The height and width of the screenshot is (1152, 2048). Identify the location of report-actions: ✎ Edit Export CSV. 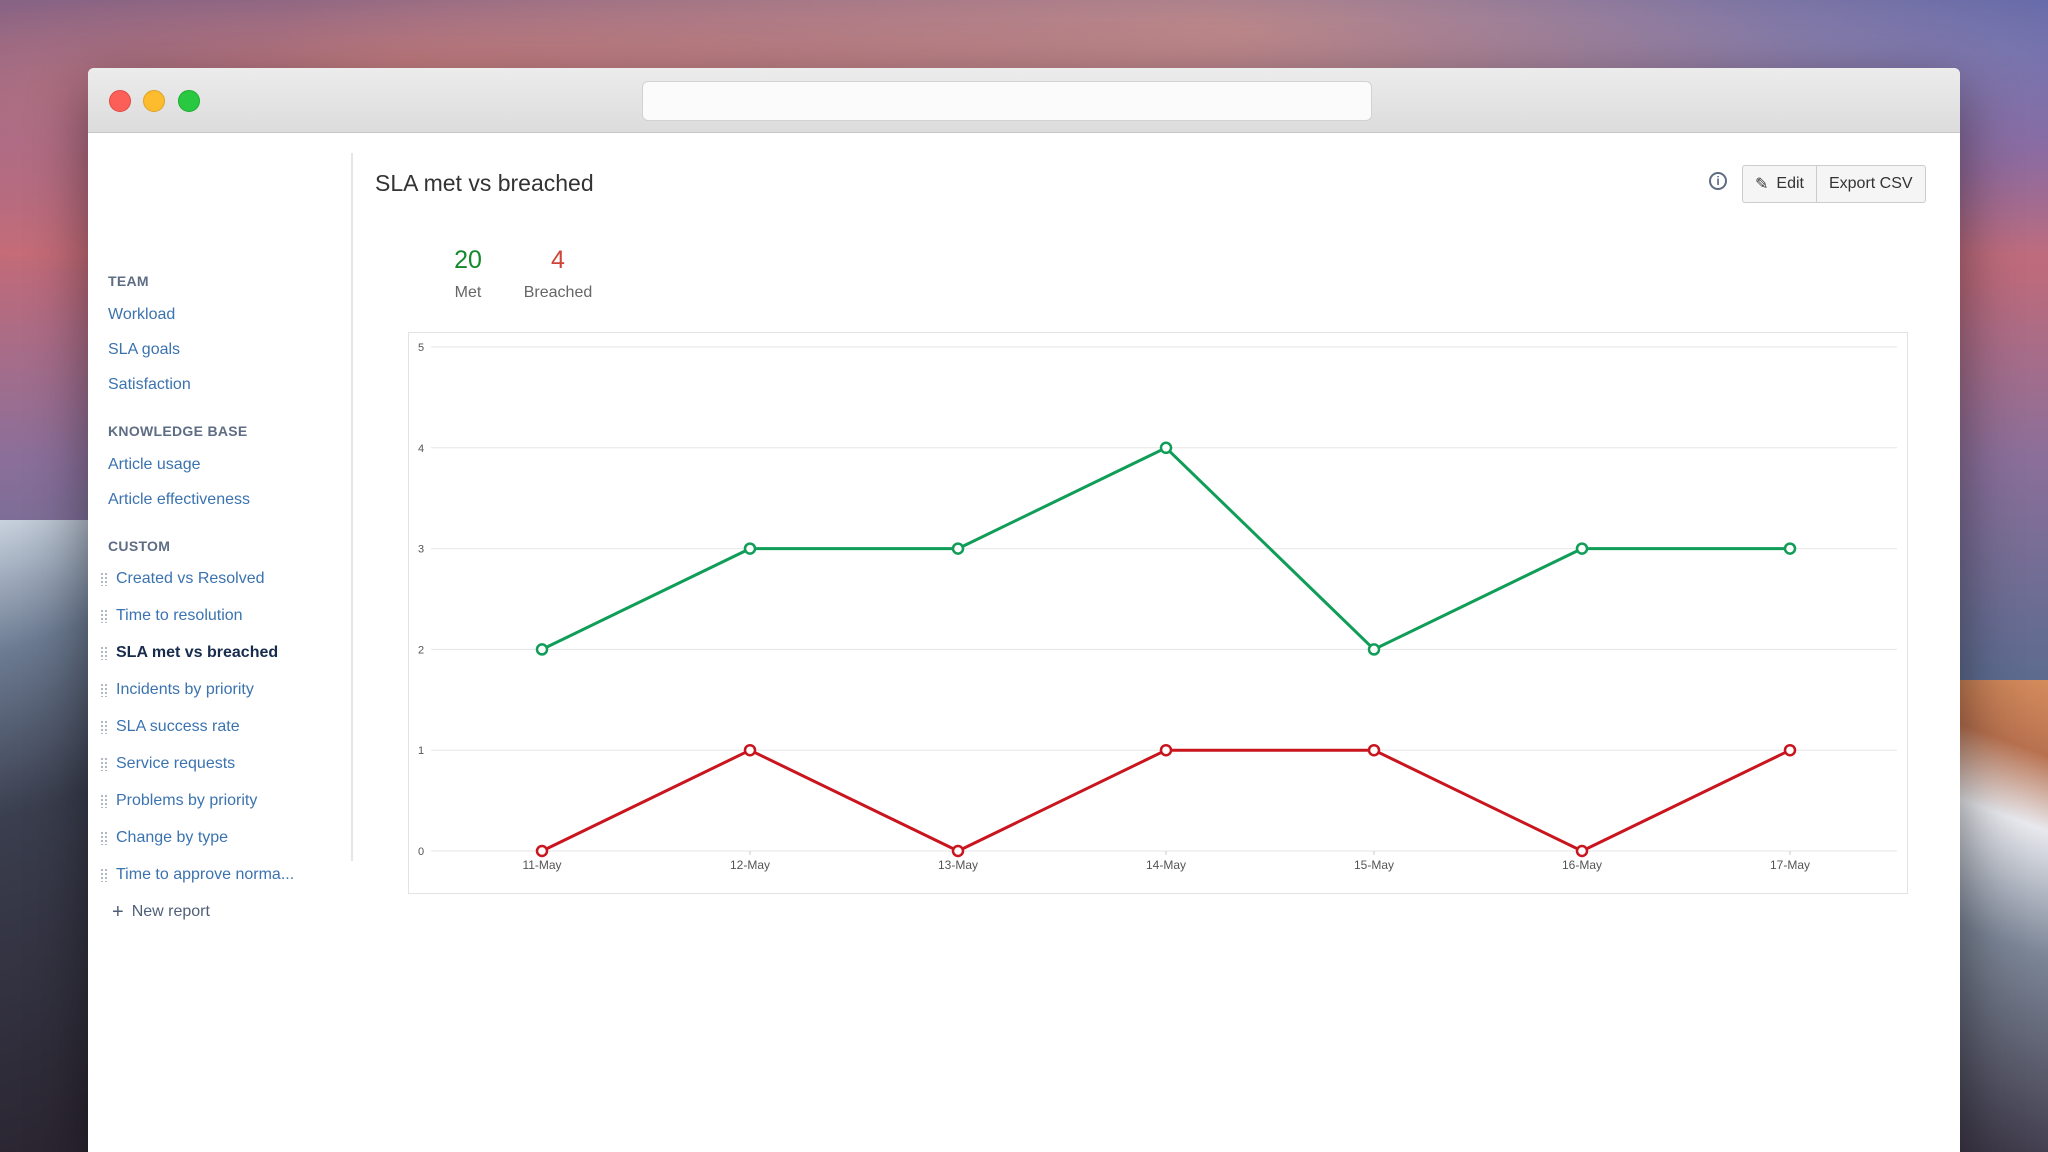
(1834, 184).